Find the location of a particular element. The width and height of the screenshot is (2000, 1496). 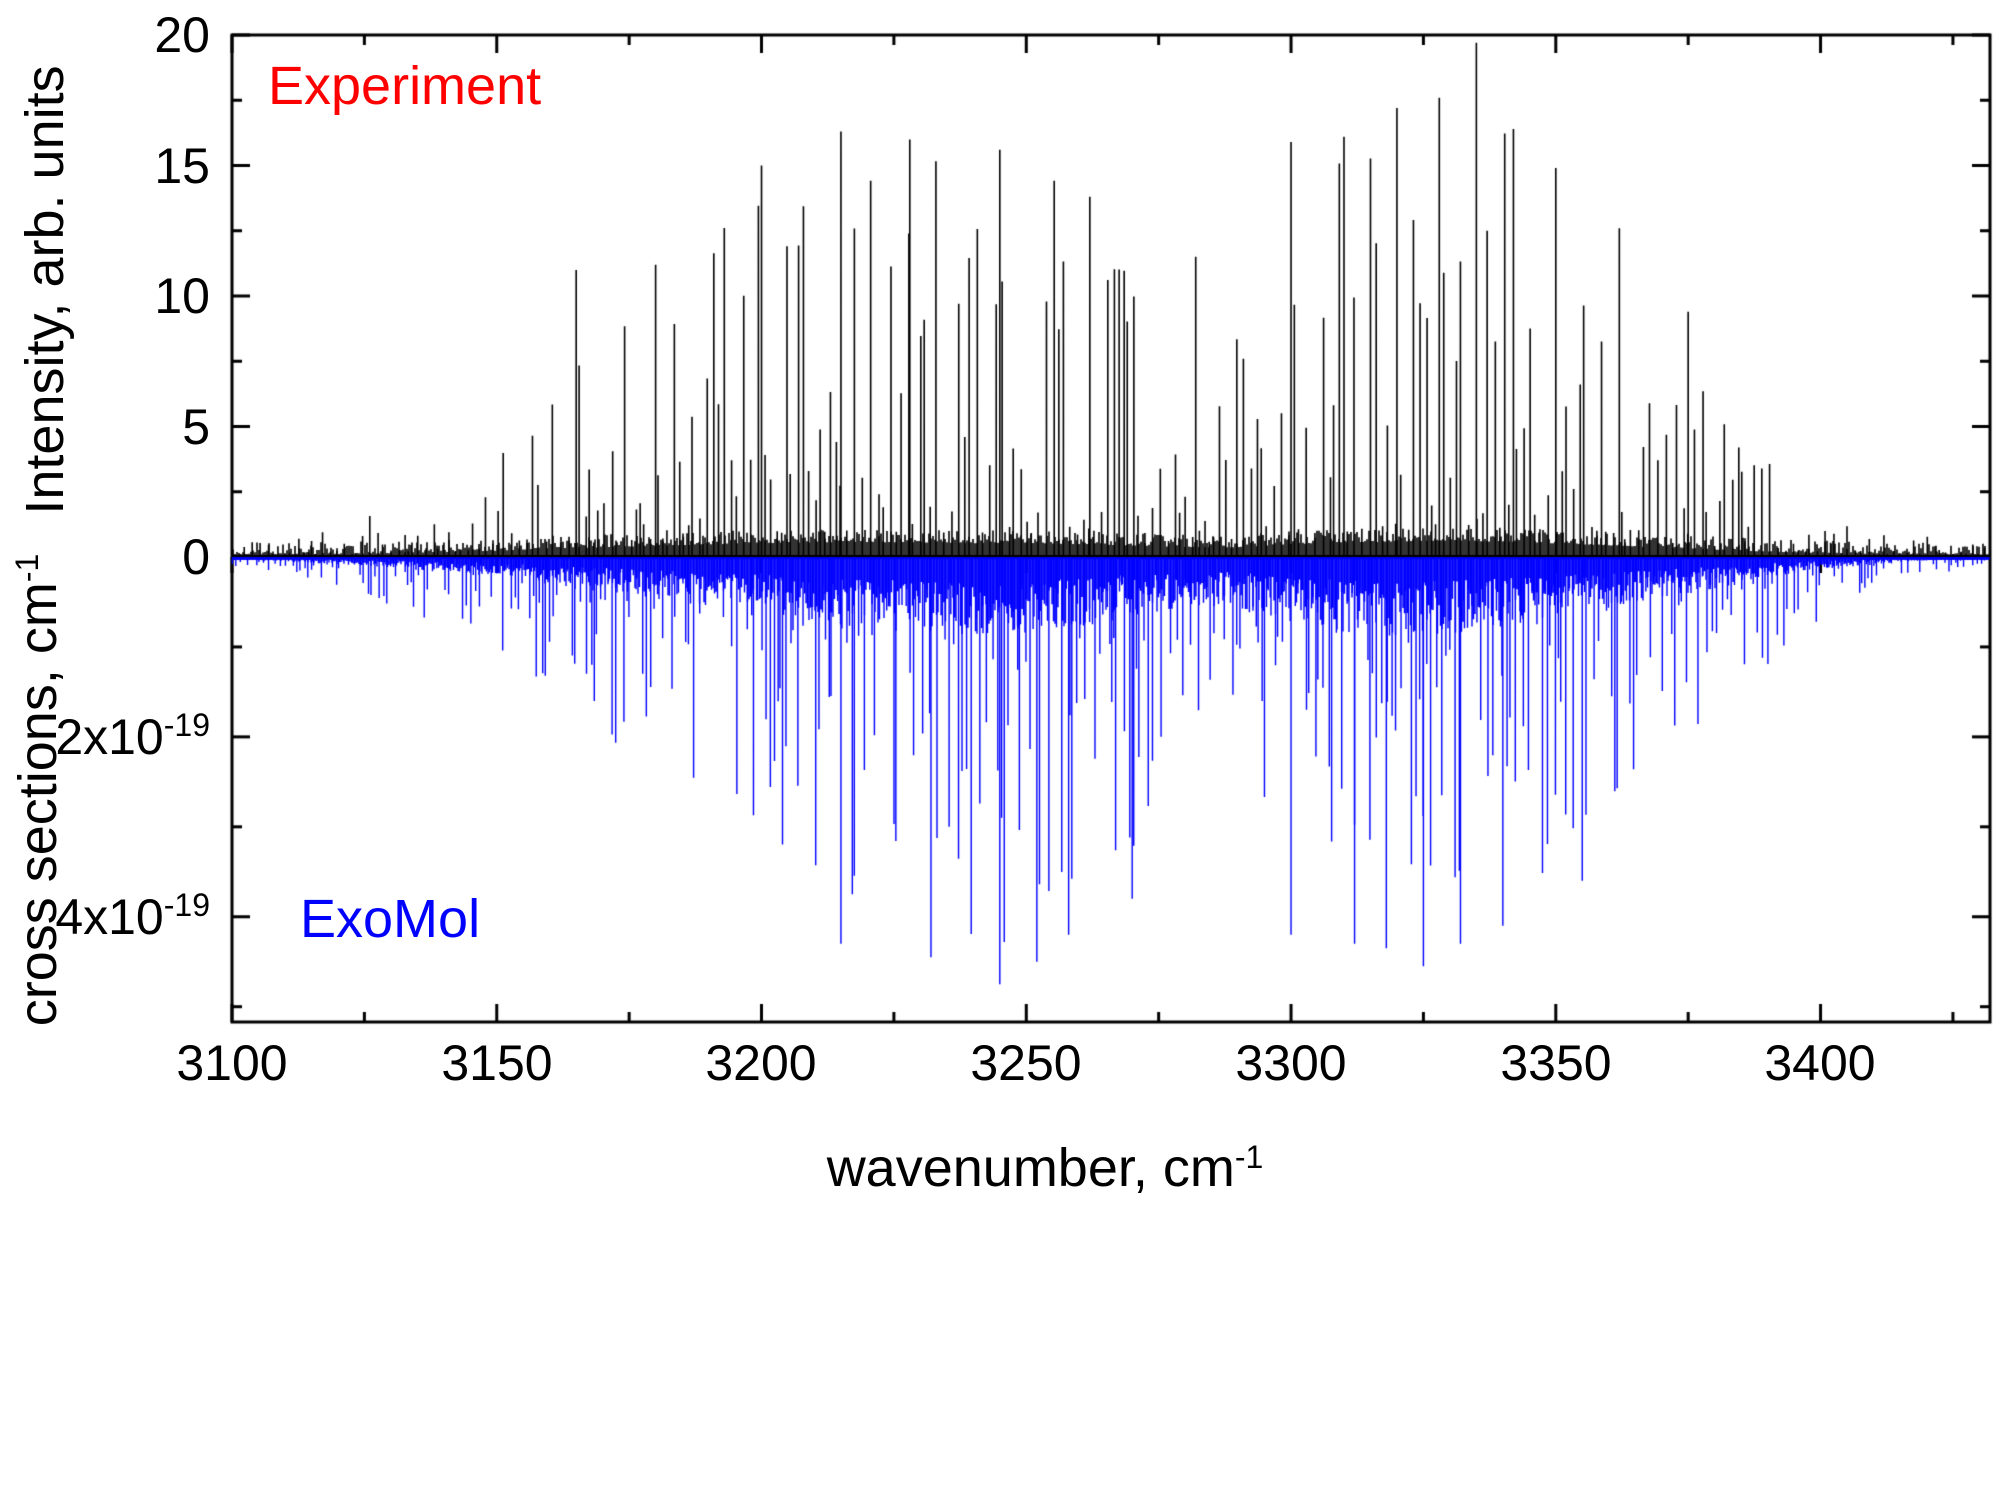

cross-section-tick-4e-19-base: 4x10 is located at coordinates (109, 917).